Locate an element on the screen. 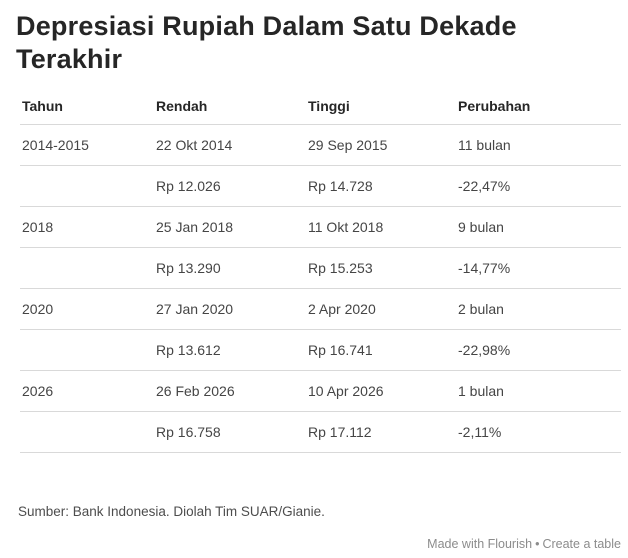  table-row: 2018 25 Jan 2018 11 Okt 2018 9 bulan is located at coordinates (320, 227).